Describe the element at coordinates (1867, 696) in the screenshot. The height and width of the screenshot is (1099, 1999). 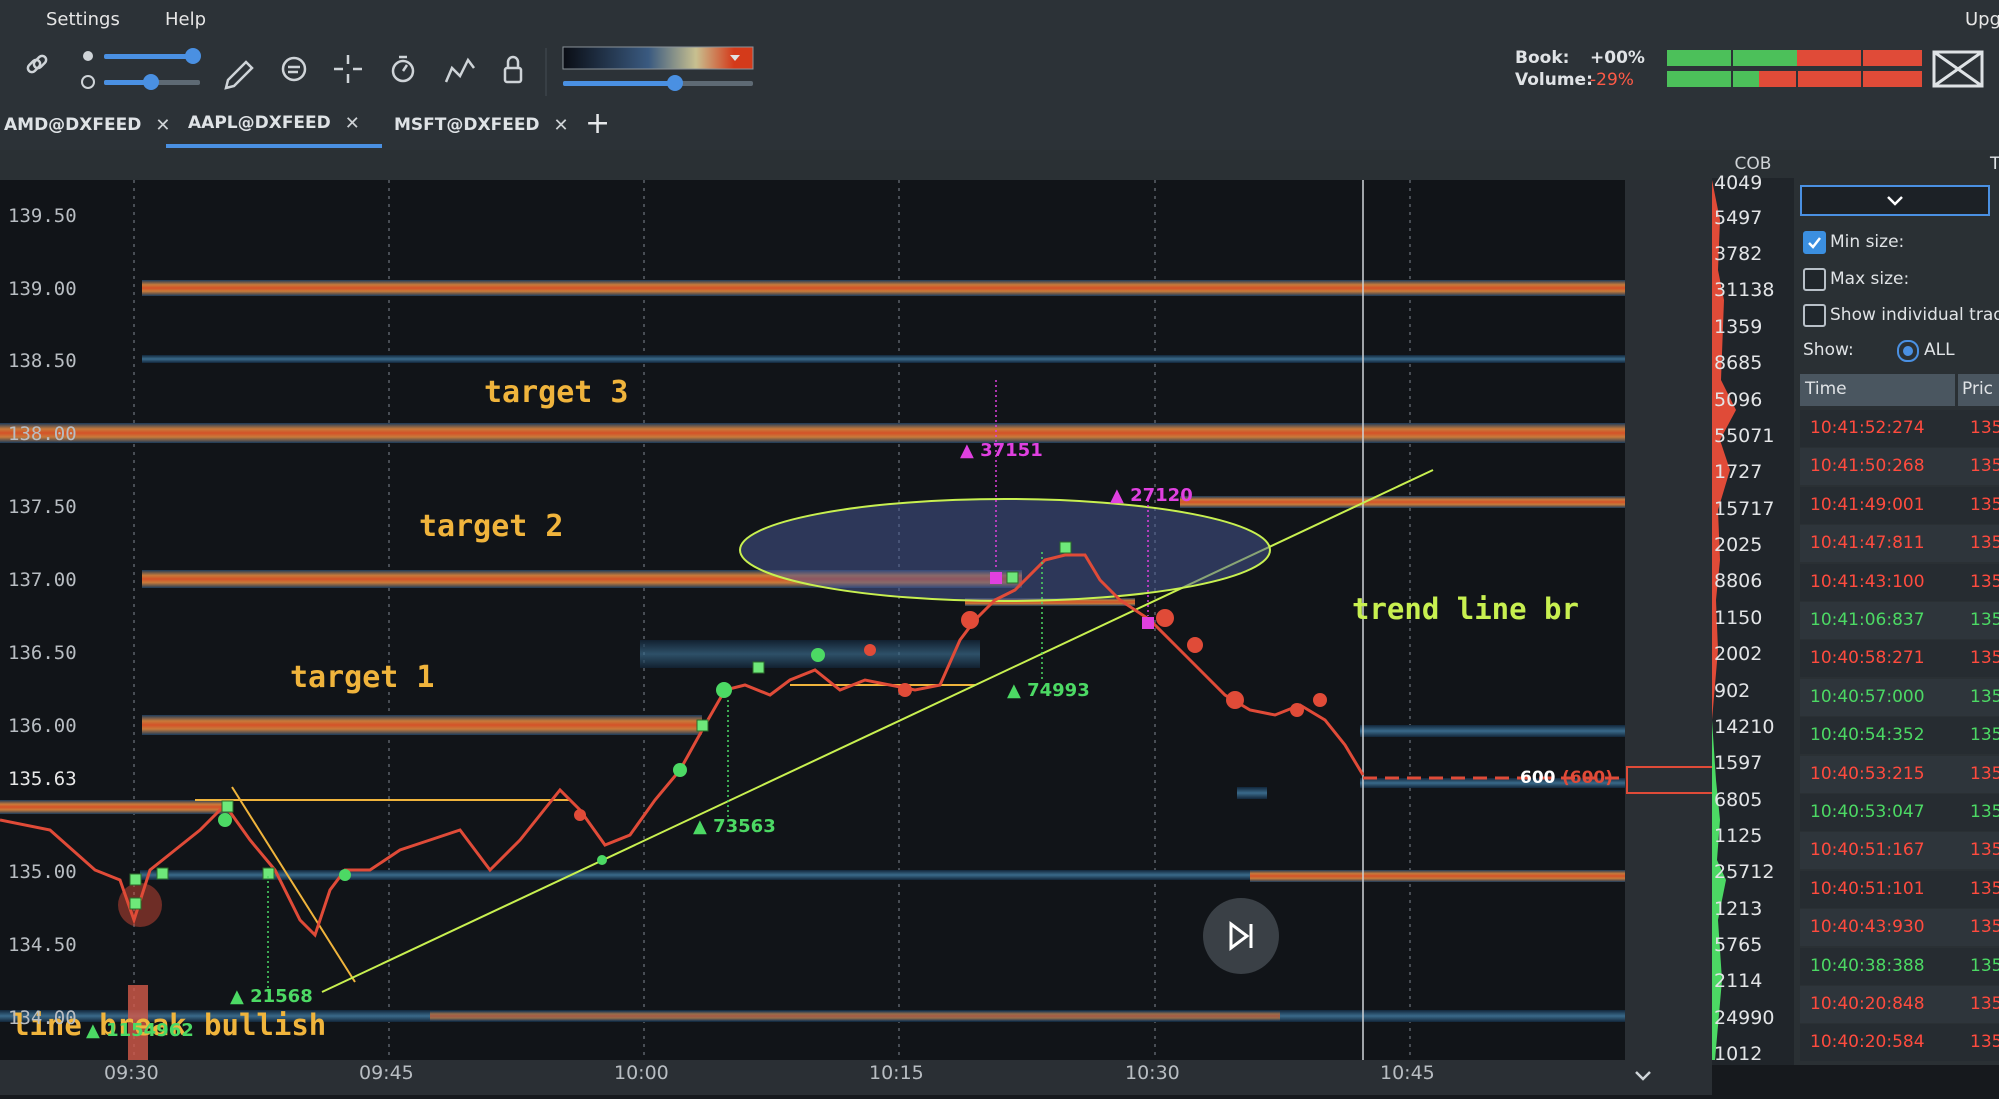
I see `trade-time: 10:40:57:000` at that location.